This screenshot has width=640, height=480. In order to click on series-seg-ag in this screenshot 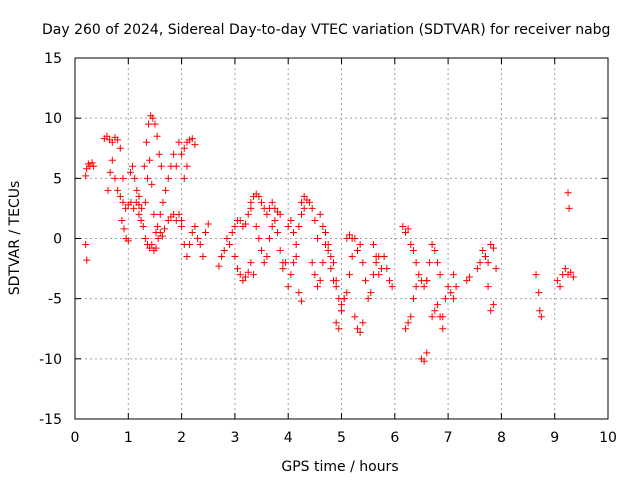, I will do `click(468, 279)`.